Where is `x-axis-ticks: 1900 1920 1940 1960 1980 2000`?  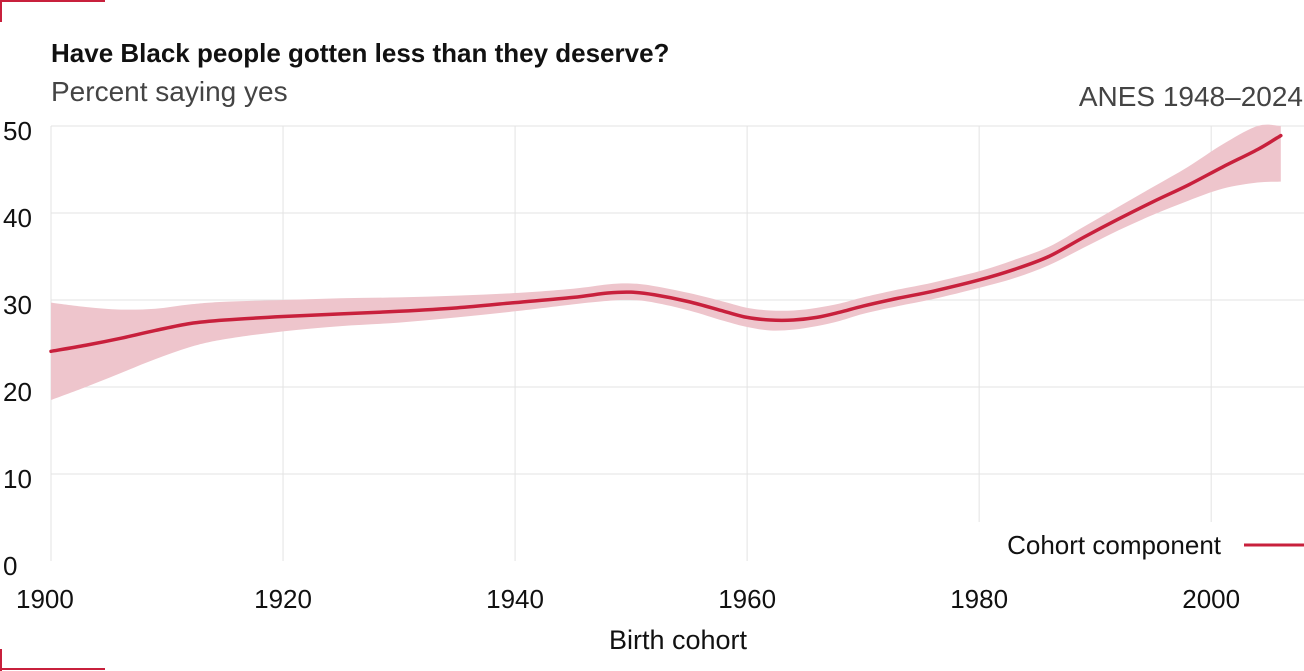
x-axis-ticks: 1900 1920 1940 1960 1980 2000 is located at coordinates (628, 599).